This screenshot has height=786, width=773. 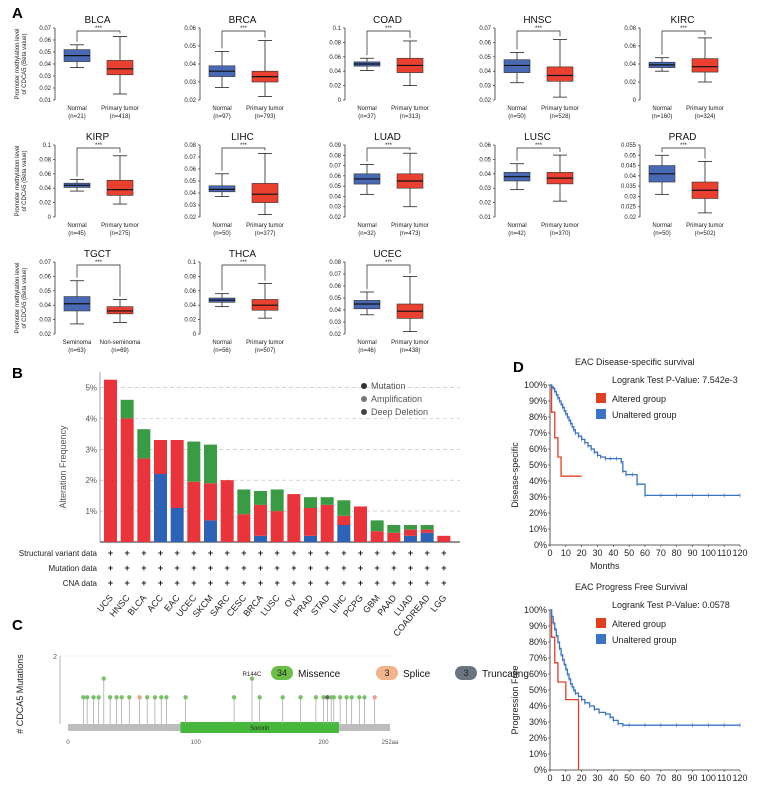 I want to click on panel-letter-a: A, so click(x=17, y=13).